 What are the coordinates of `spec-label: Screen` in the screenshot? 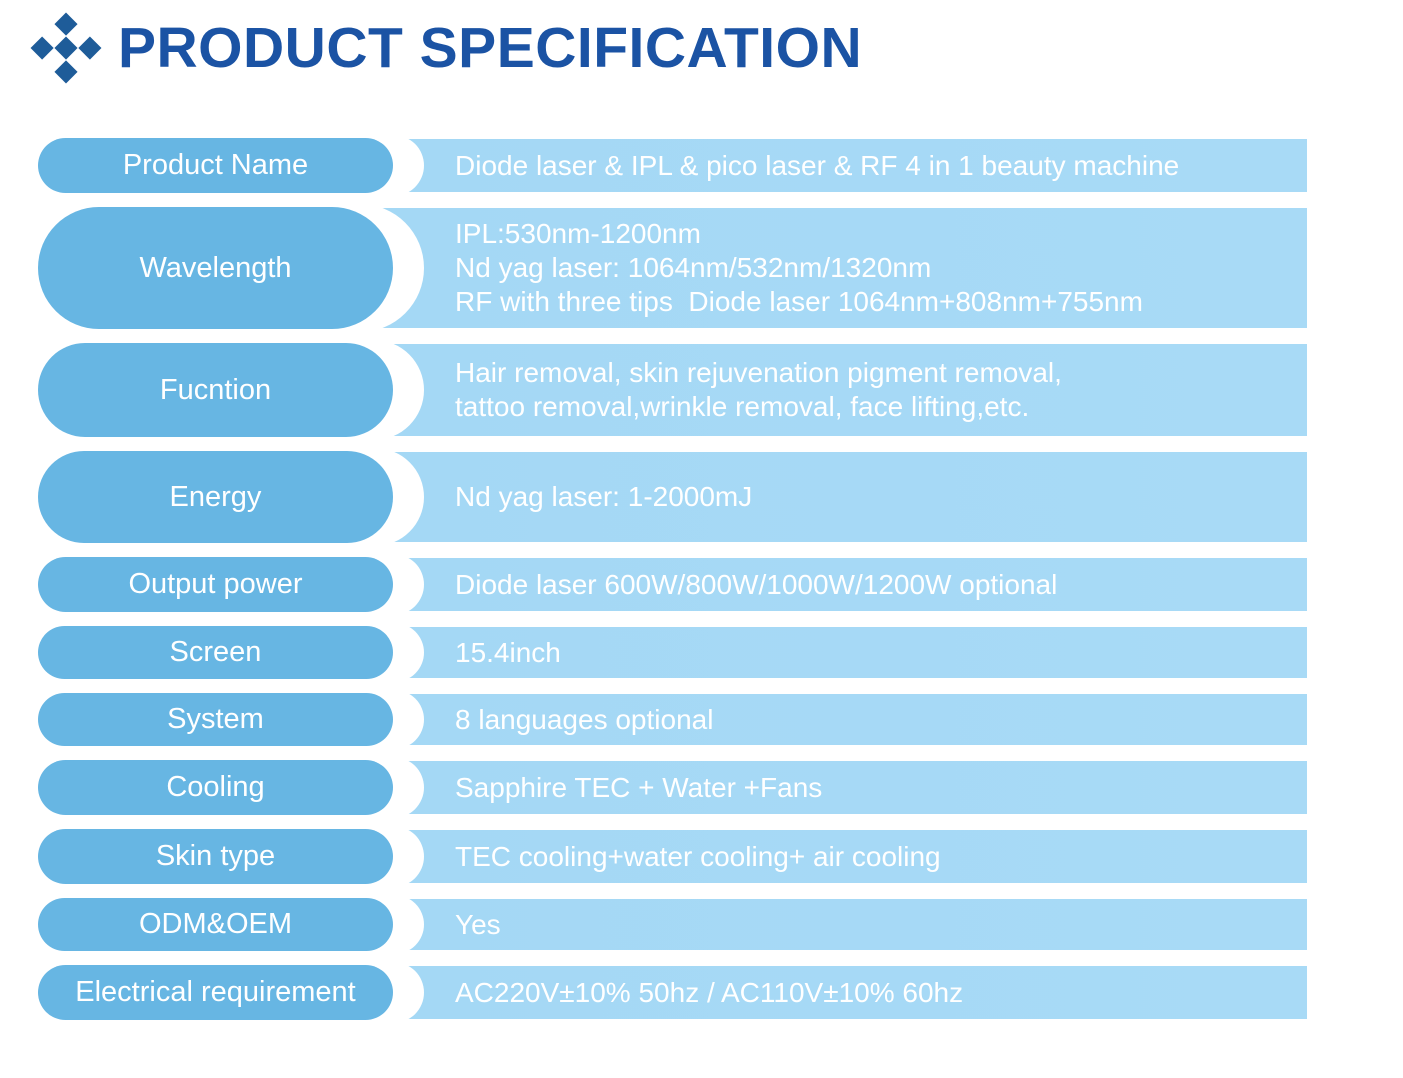 It's located at (215, 652).